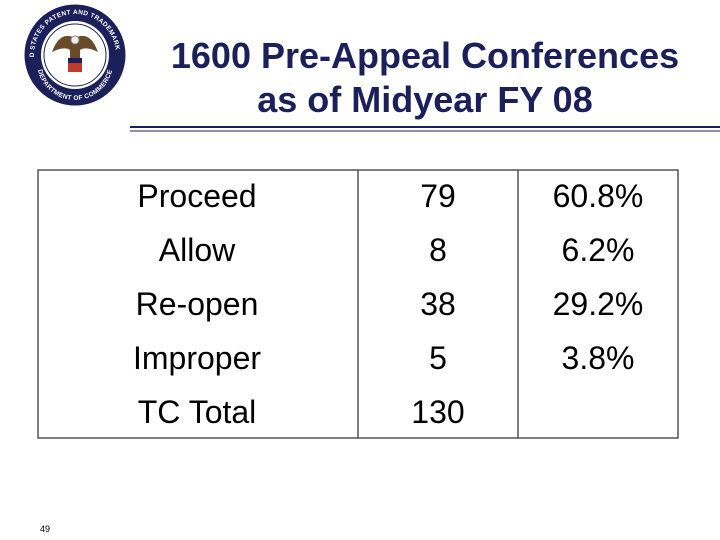 This screenshot has height=540, width=720. Describe the element at coordinates (197, 250) in the screenshot. I see `table-cell: Allow` at that location.